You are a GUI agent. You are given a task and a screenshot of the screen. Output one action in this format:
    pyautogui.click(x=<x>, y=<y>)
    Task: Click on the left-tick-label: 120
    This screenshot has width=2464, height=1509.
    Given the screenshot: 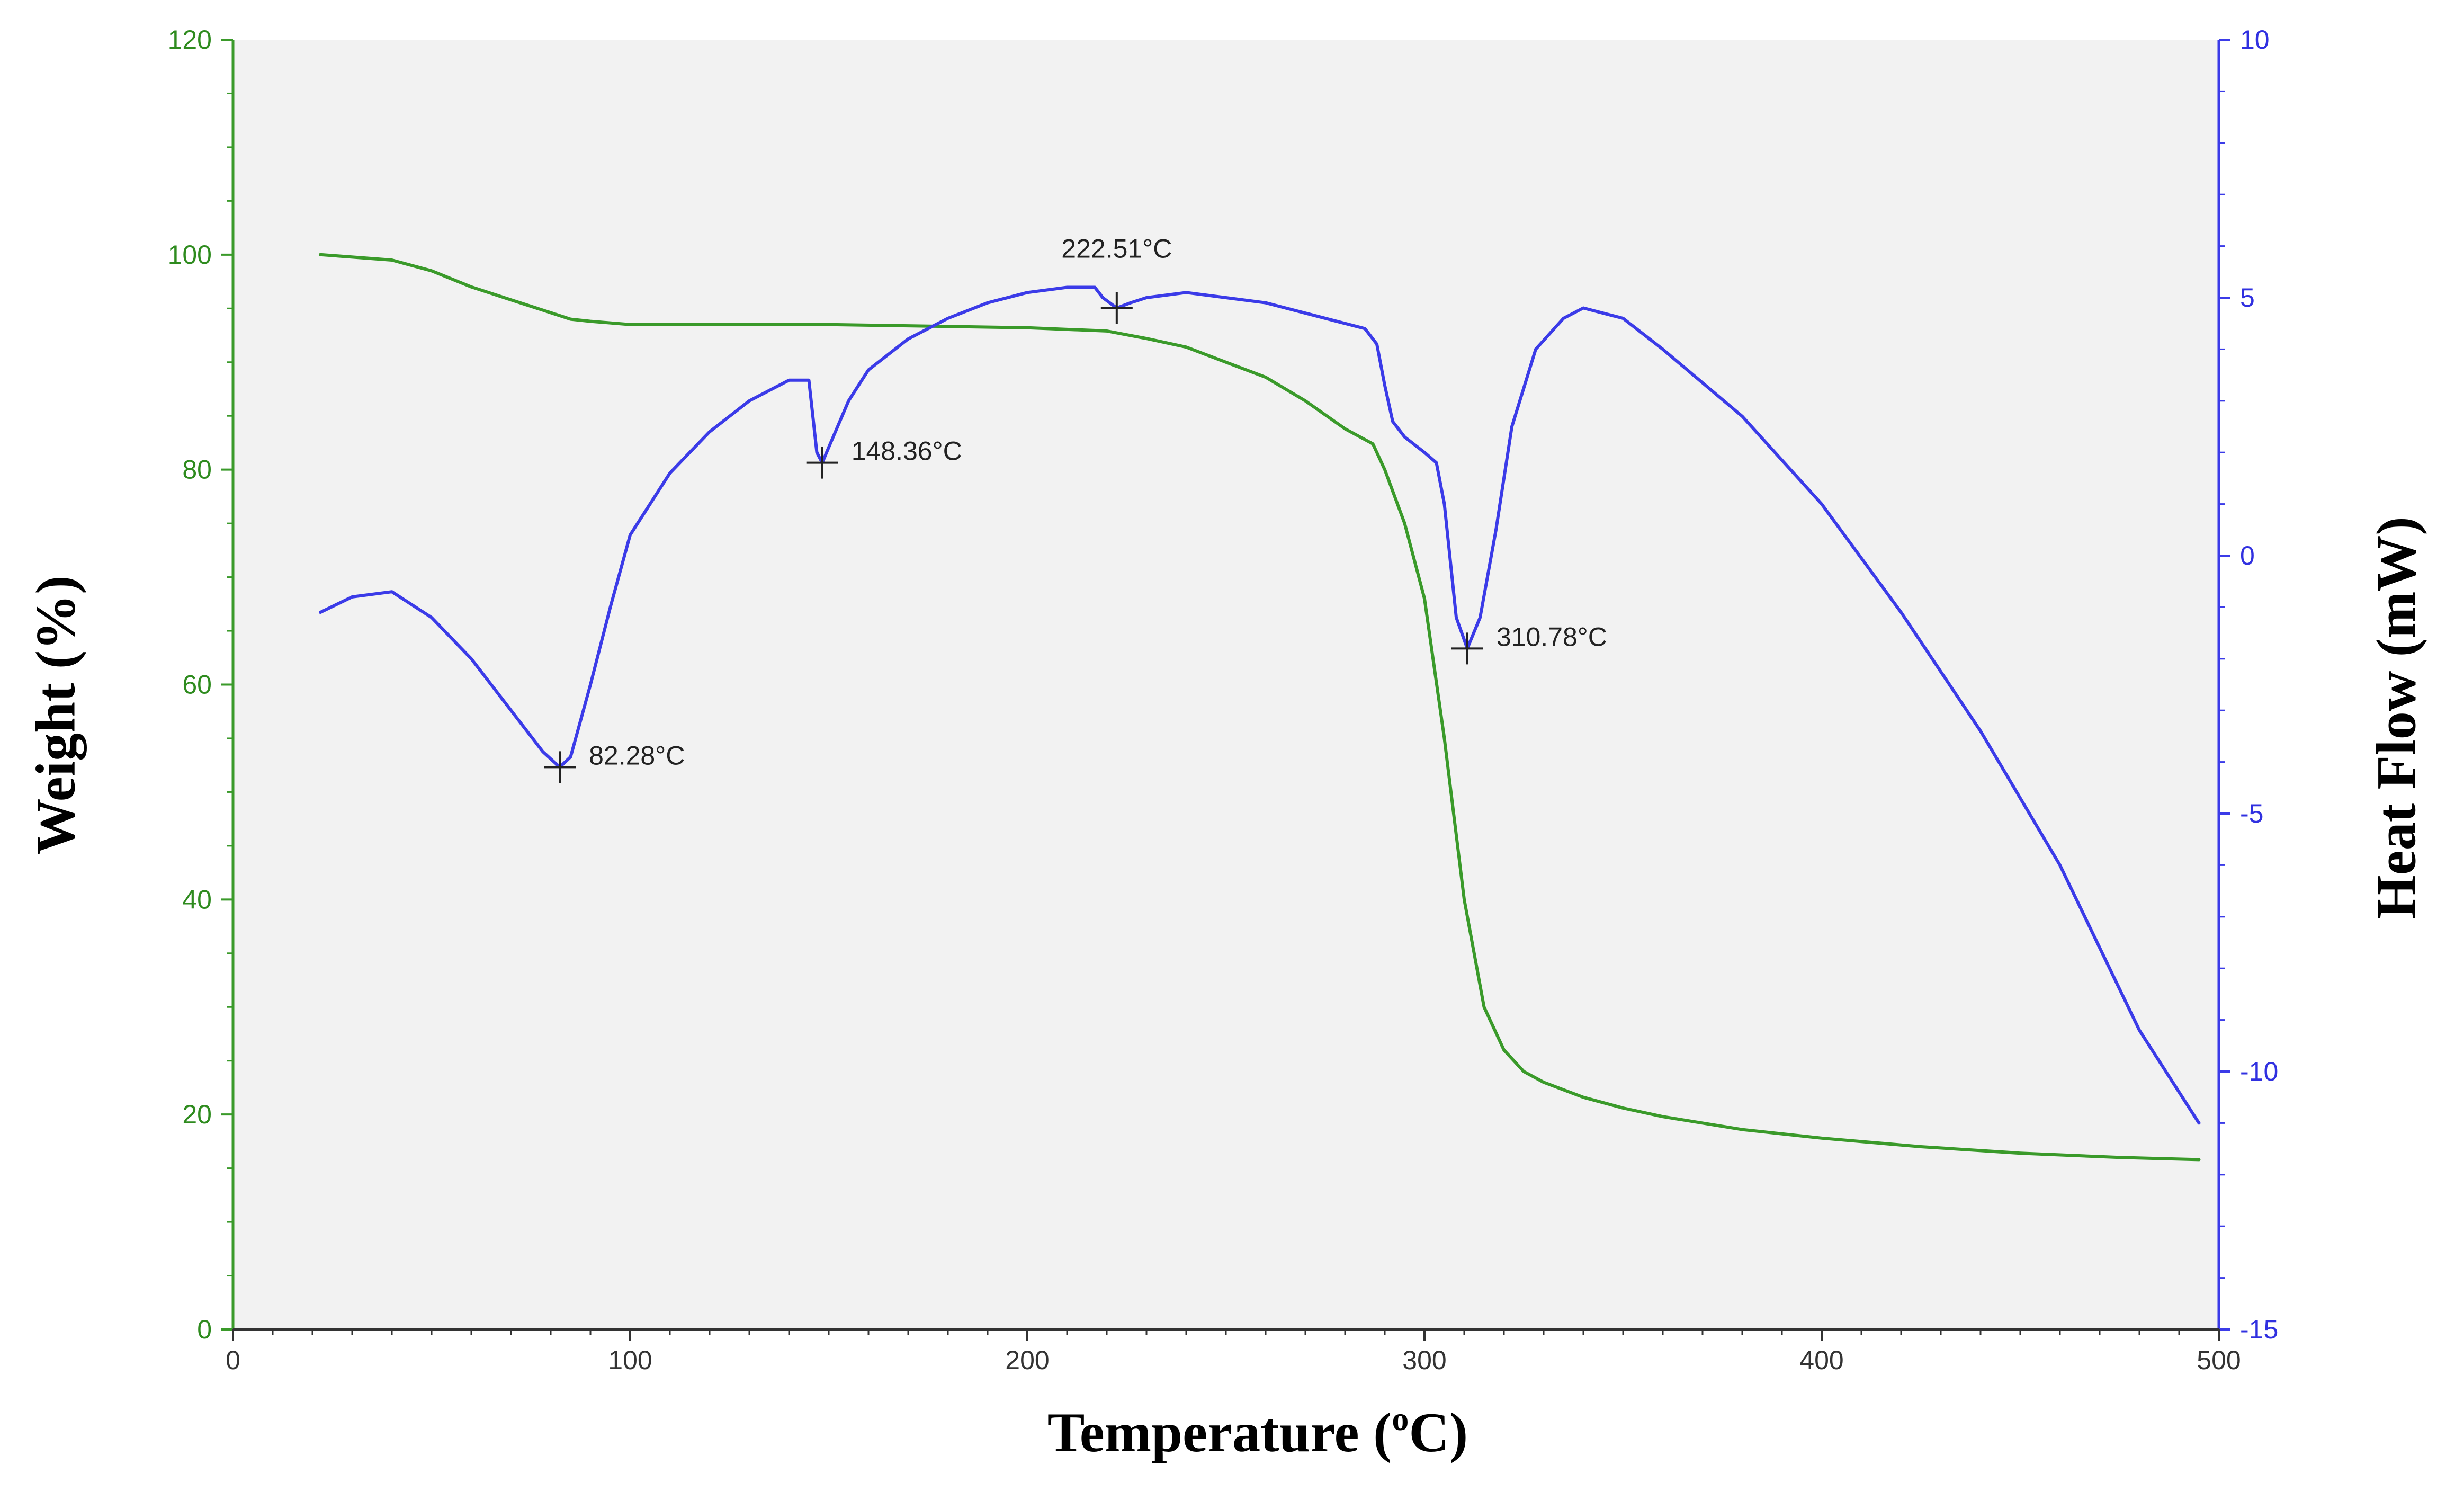 What is the action you would take?
    pyautogui.click(x=190, y=40)
    